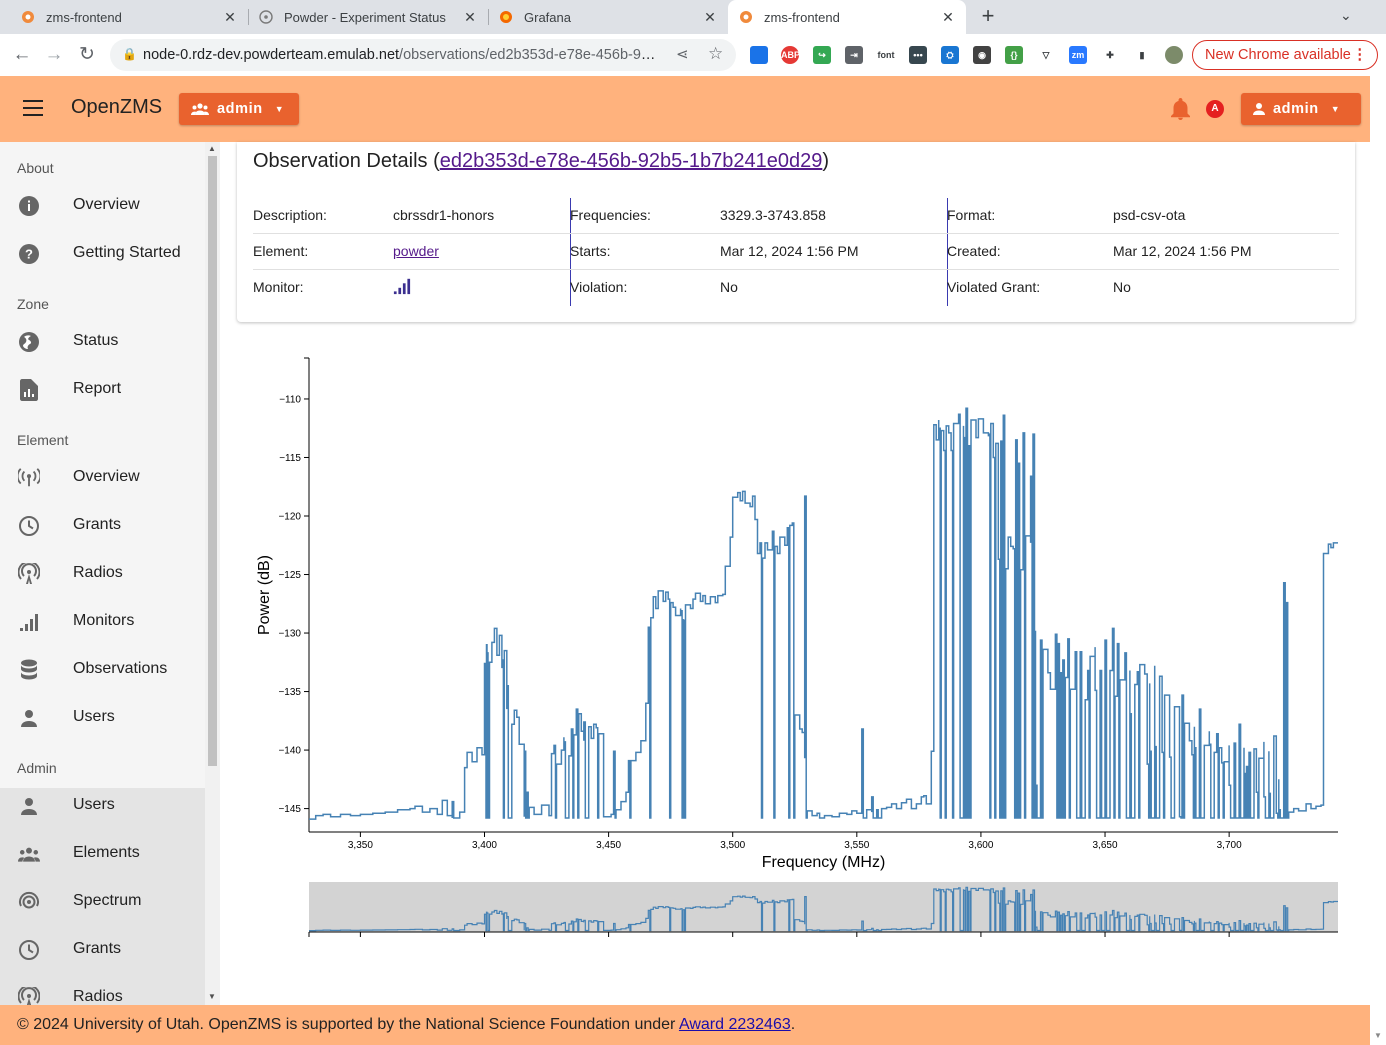 The height and width of the screenshot is (1045, 1386). I want to click on sidebar-item-admin-elements: Elements, so click(102, 854).